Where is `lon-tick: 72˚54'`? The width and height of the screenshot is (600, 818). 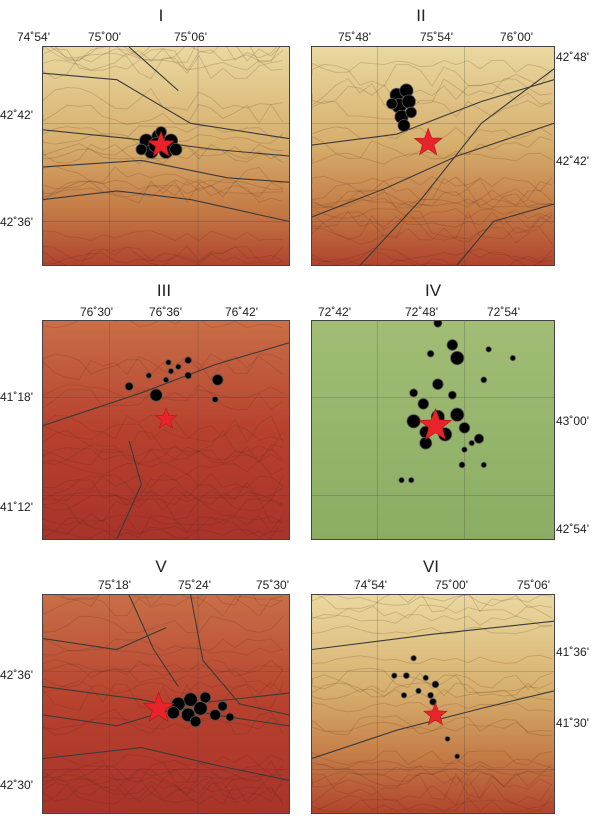
lon-tick: 72˚54' is located at coordinates (503, 312).